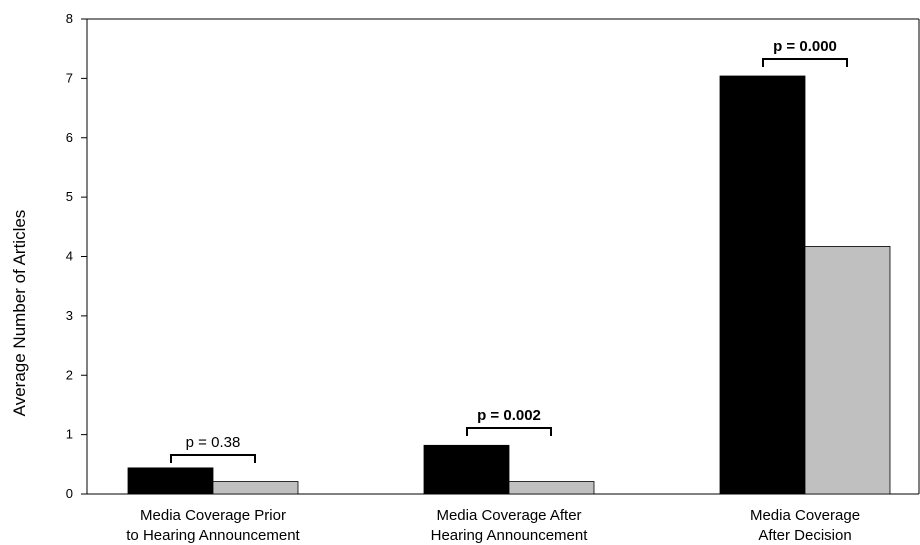  I want to click on x-category-label: Media Coverage After, so click(508, 515).